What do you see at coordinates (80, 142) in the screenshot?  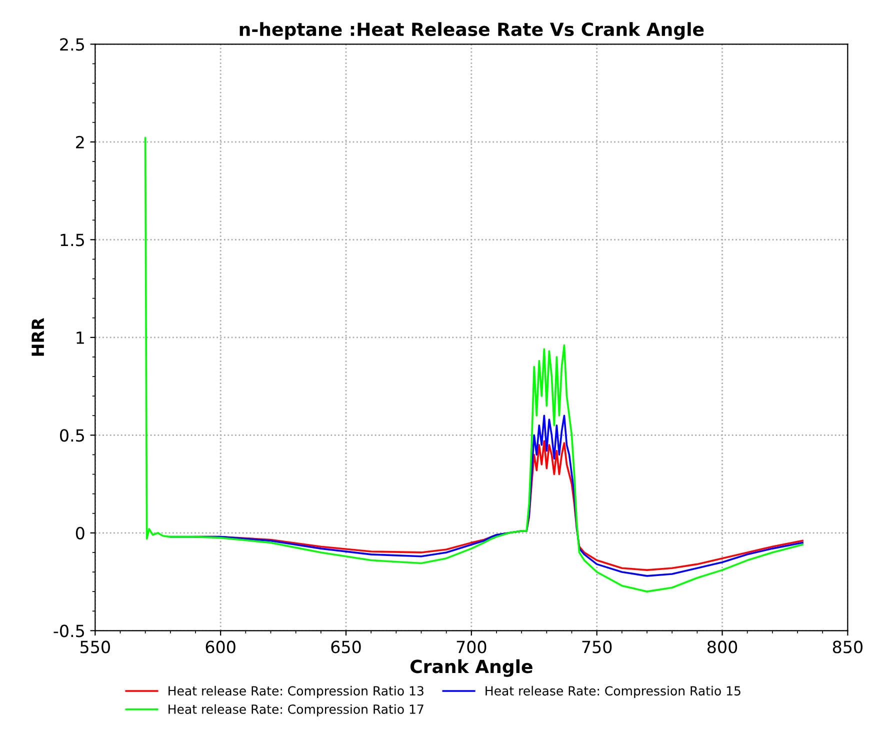 I see `y-tick-label: 2` at bounding box center [80, 142].